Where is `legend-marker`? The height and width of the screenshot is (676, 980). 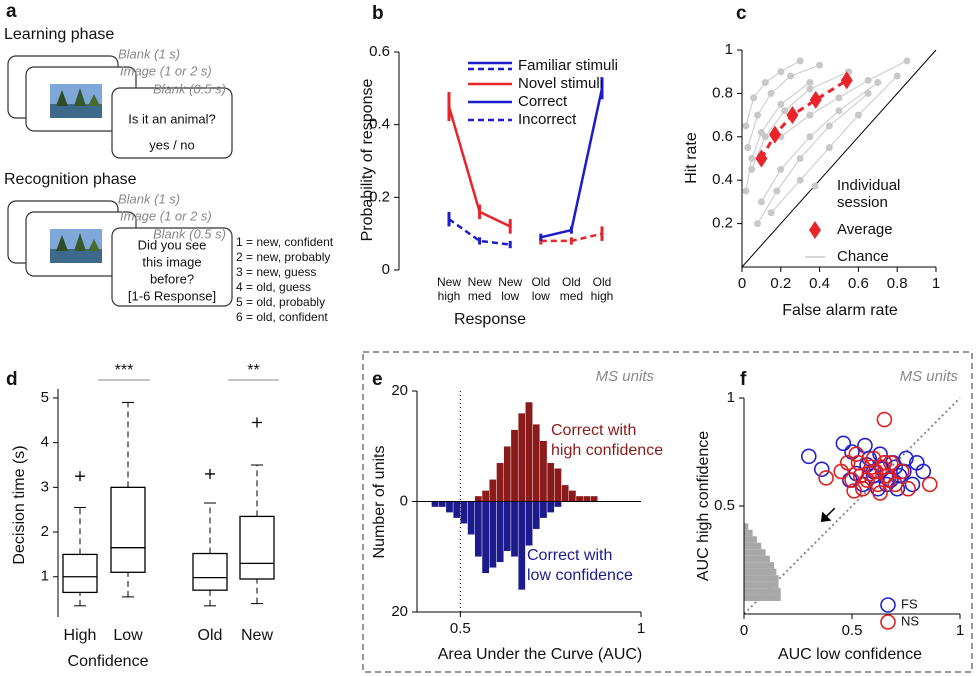 legend-marker is located at coordinates (888, 605).